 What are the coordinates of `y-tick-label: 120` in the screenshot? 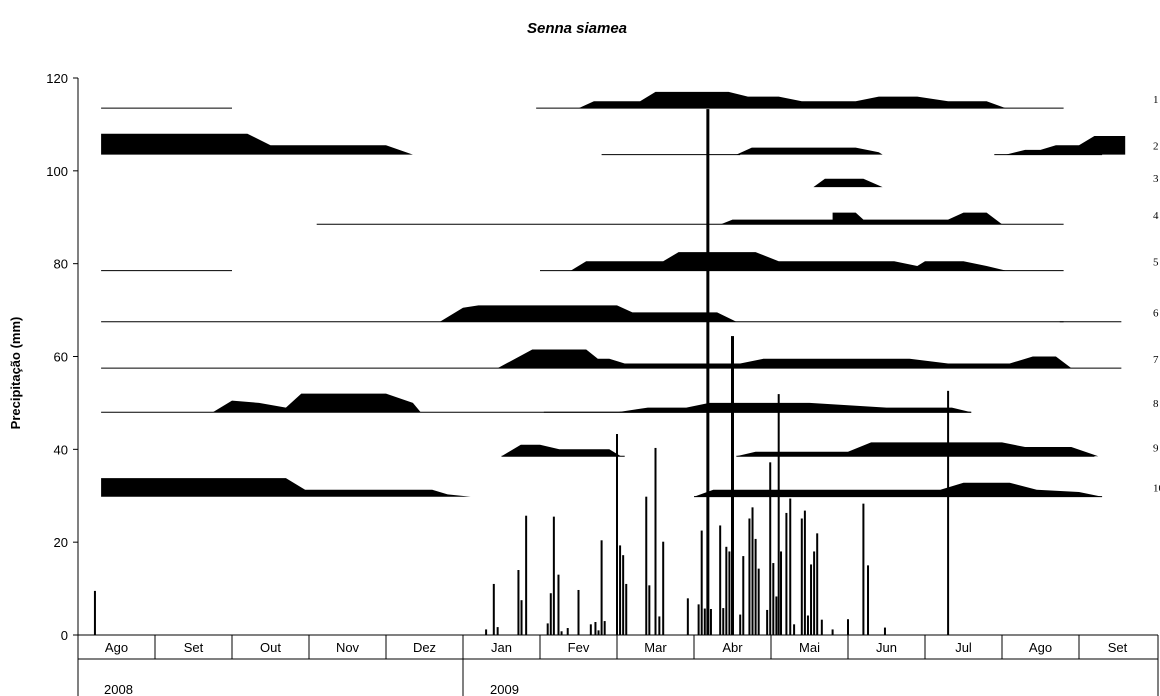 It's located at (57, 78).